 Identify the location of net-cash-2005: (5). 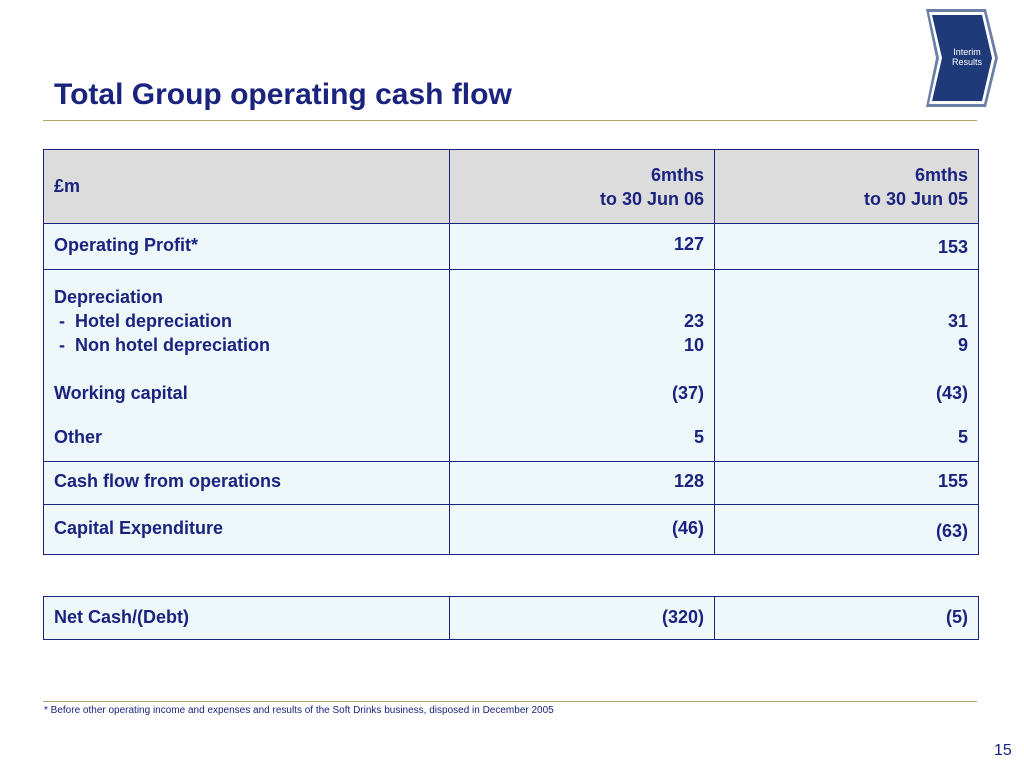
(846, 618).